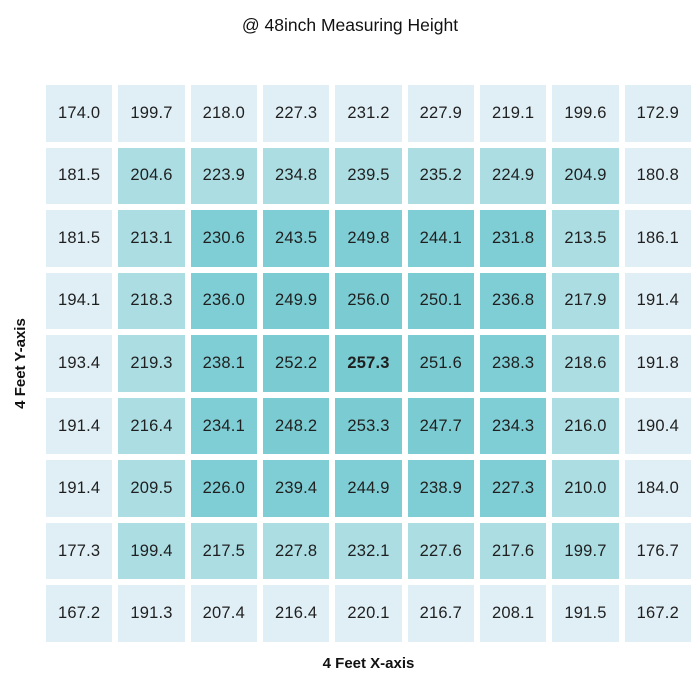 This screenshot has height=700, width=700. Describe the element at coordinates (223, 363) in the screenshot. I see `heatmap-cell: 238.1` at that location.